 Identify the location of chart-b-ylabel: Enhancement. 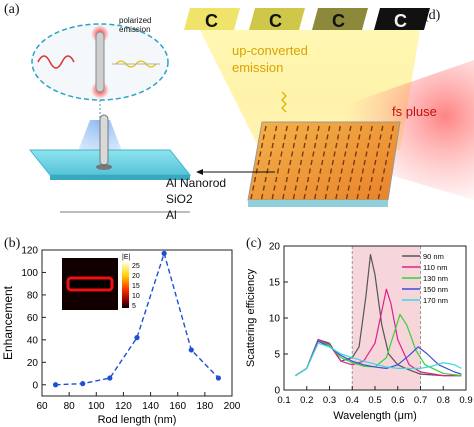
(8, 322).